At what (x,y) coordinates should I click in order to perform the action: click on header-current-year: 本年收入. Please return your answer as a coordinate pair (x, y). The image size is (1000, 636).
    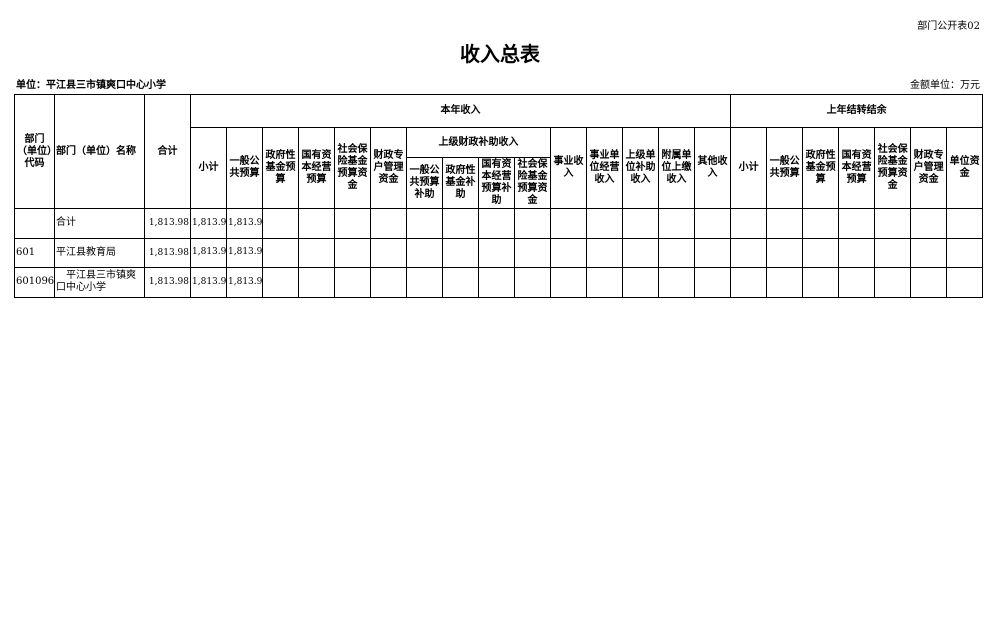
    Looking at the image, I should click on (460, 111).